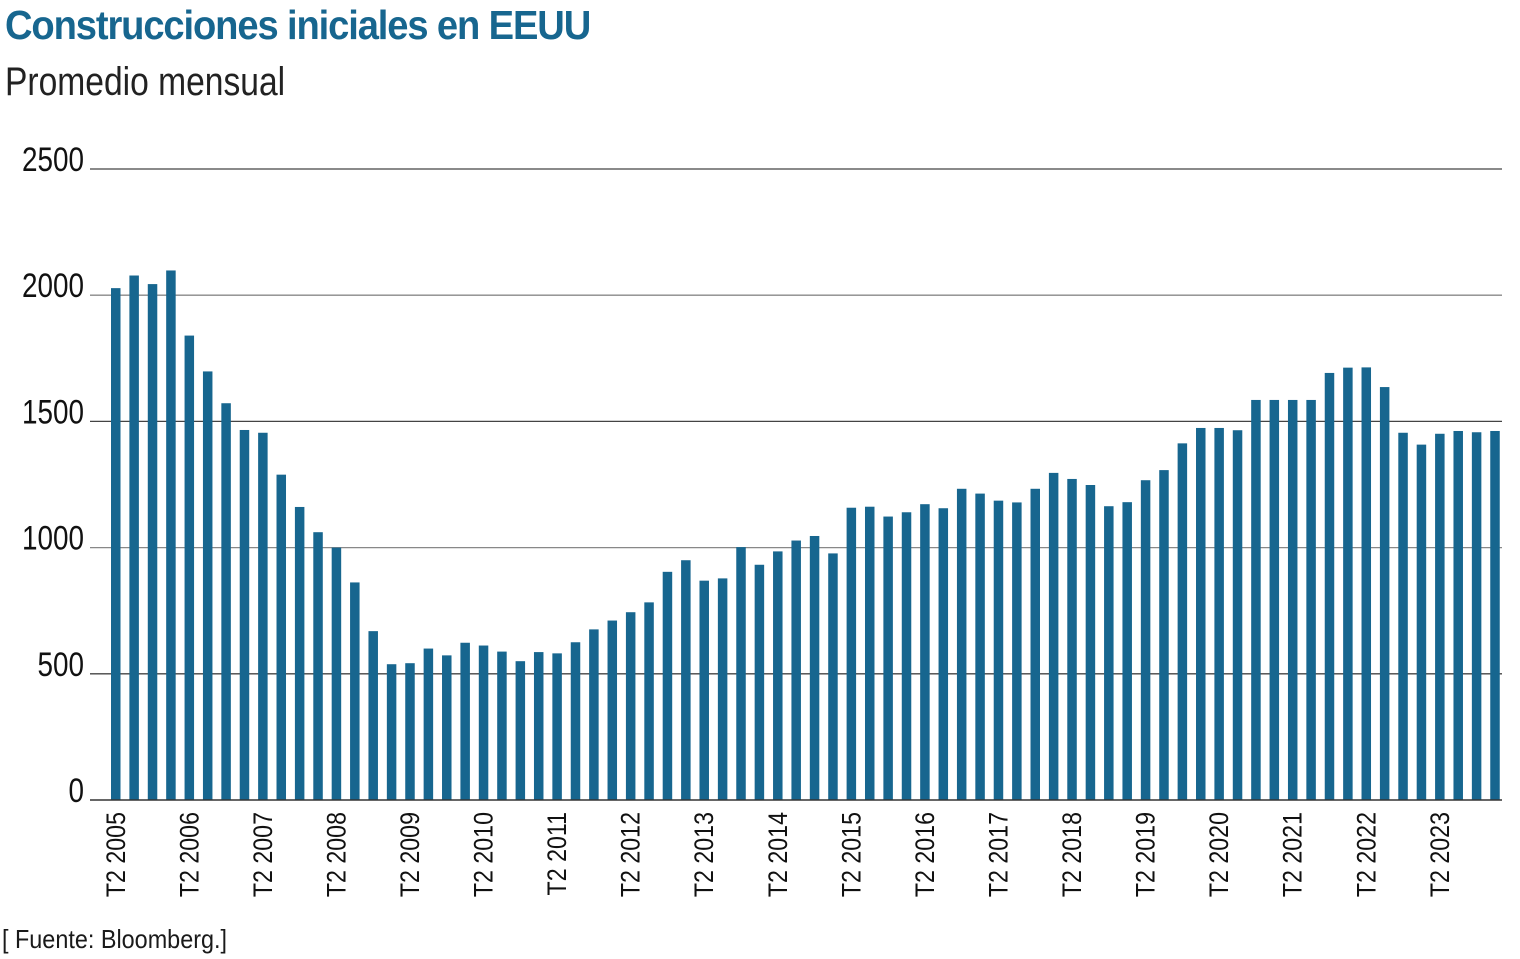  Describe the element at coordinates (925, 652) in the screenshot. I see `bar-t2-2016` at that location.